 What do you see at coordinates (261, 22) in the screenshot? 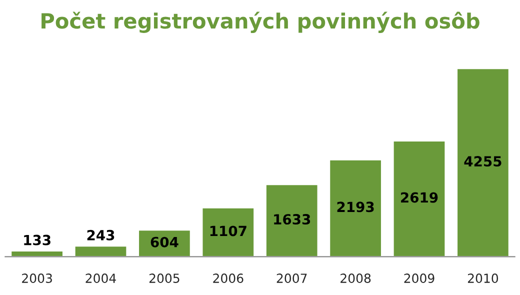
I see `chart-title: Počet registrovaných povinných osôb` at bounding box center [261, 22].